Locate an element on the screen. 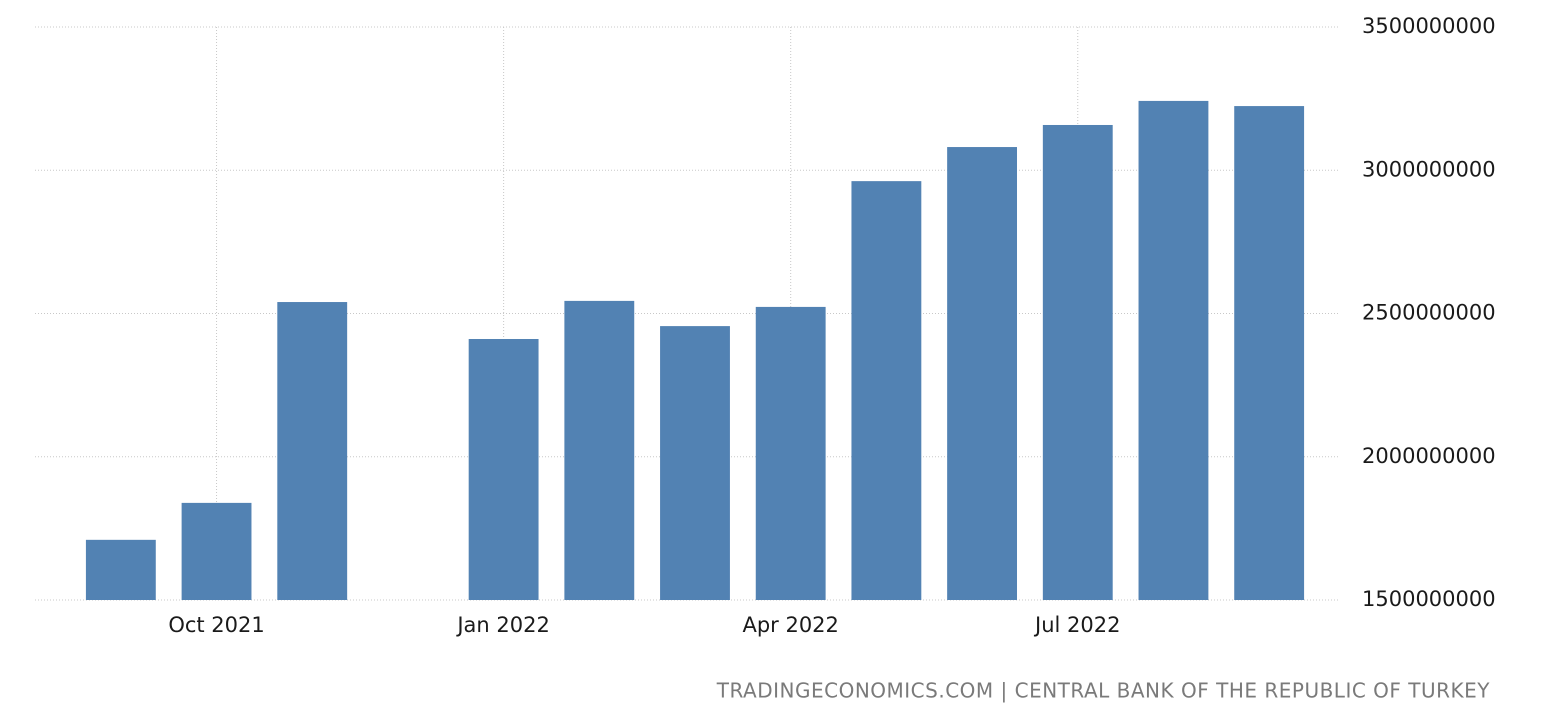 The image size is (1558, 716). x-tick-label: Jan 2022 is located at coordinates (502, 625).